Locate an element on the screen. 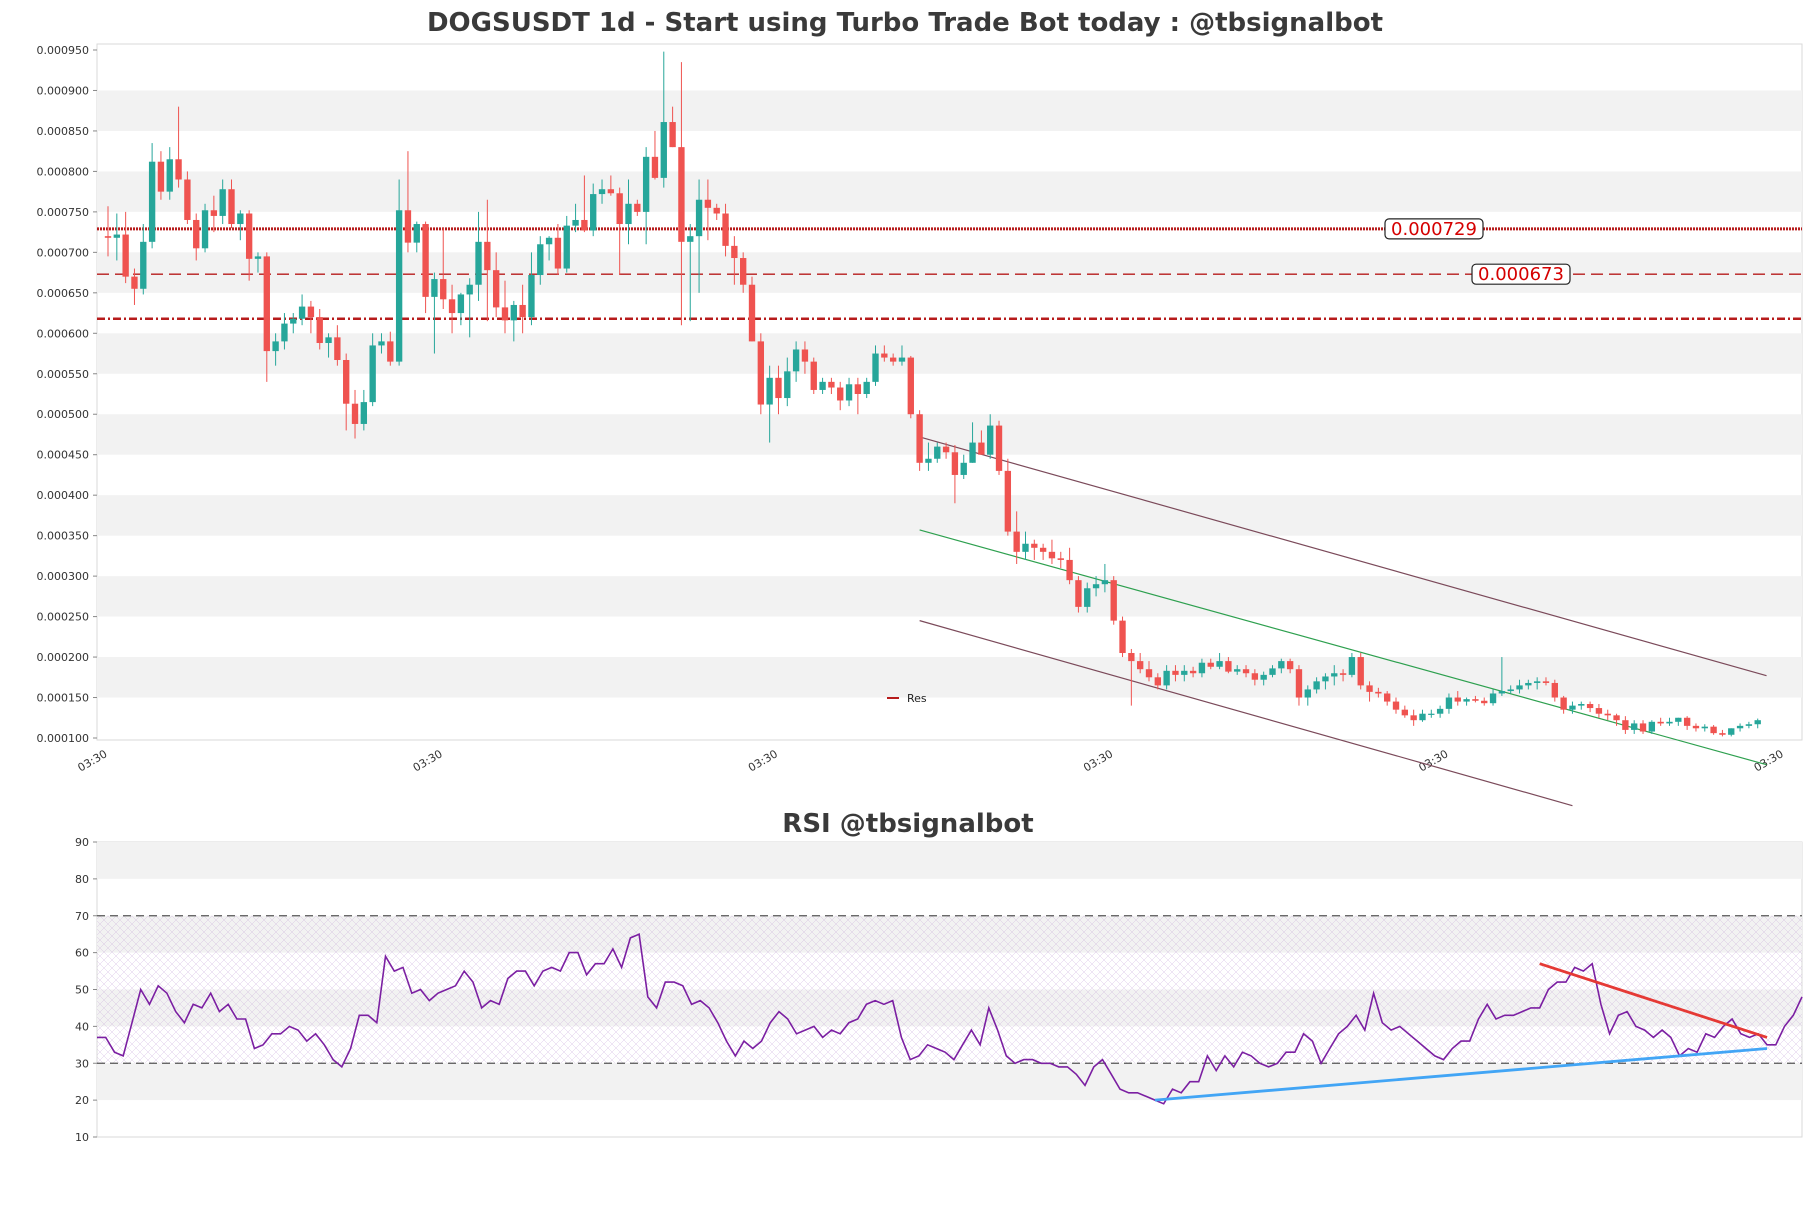  price-y-tick-label: 0.000350 is located at coordinates (63, 536).